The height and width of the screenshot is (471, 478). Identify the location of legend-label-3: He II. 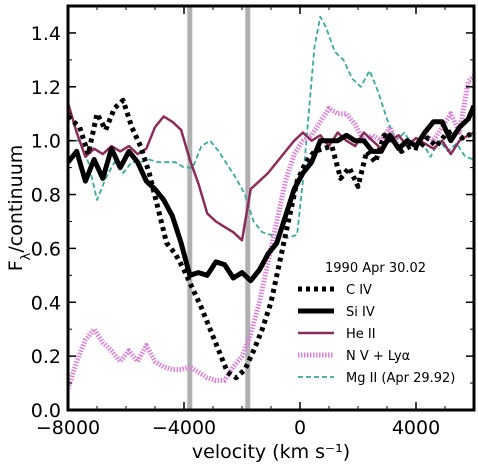
(361, 334).